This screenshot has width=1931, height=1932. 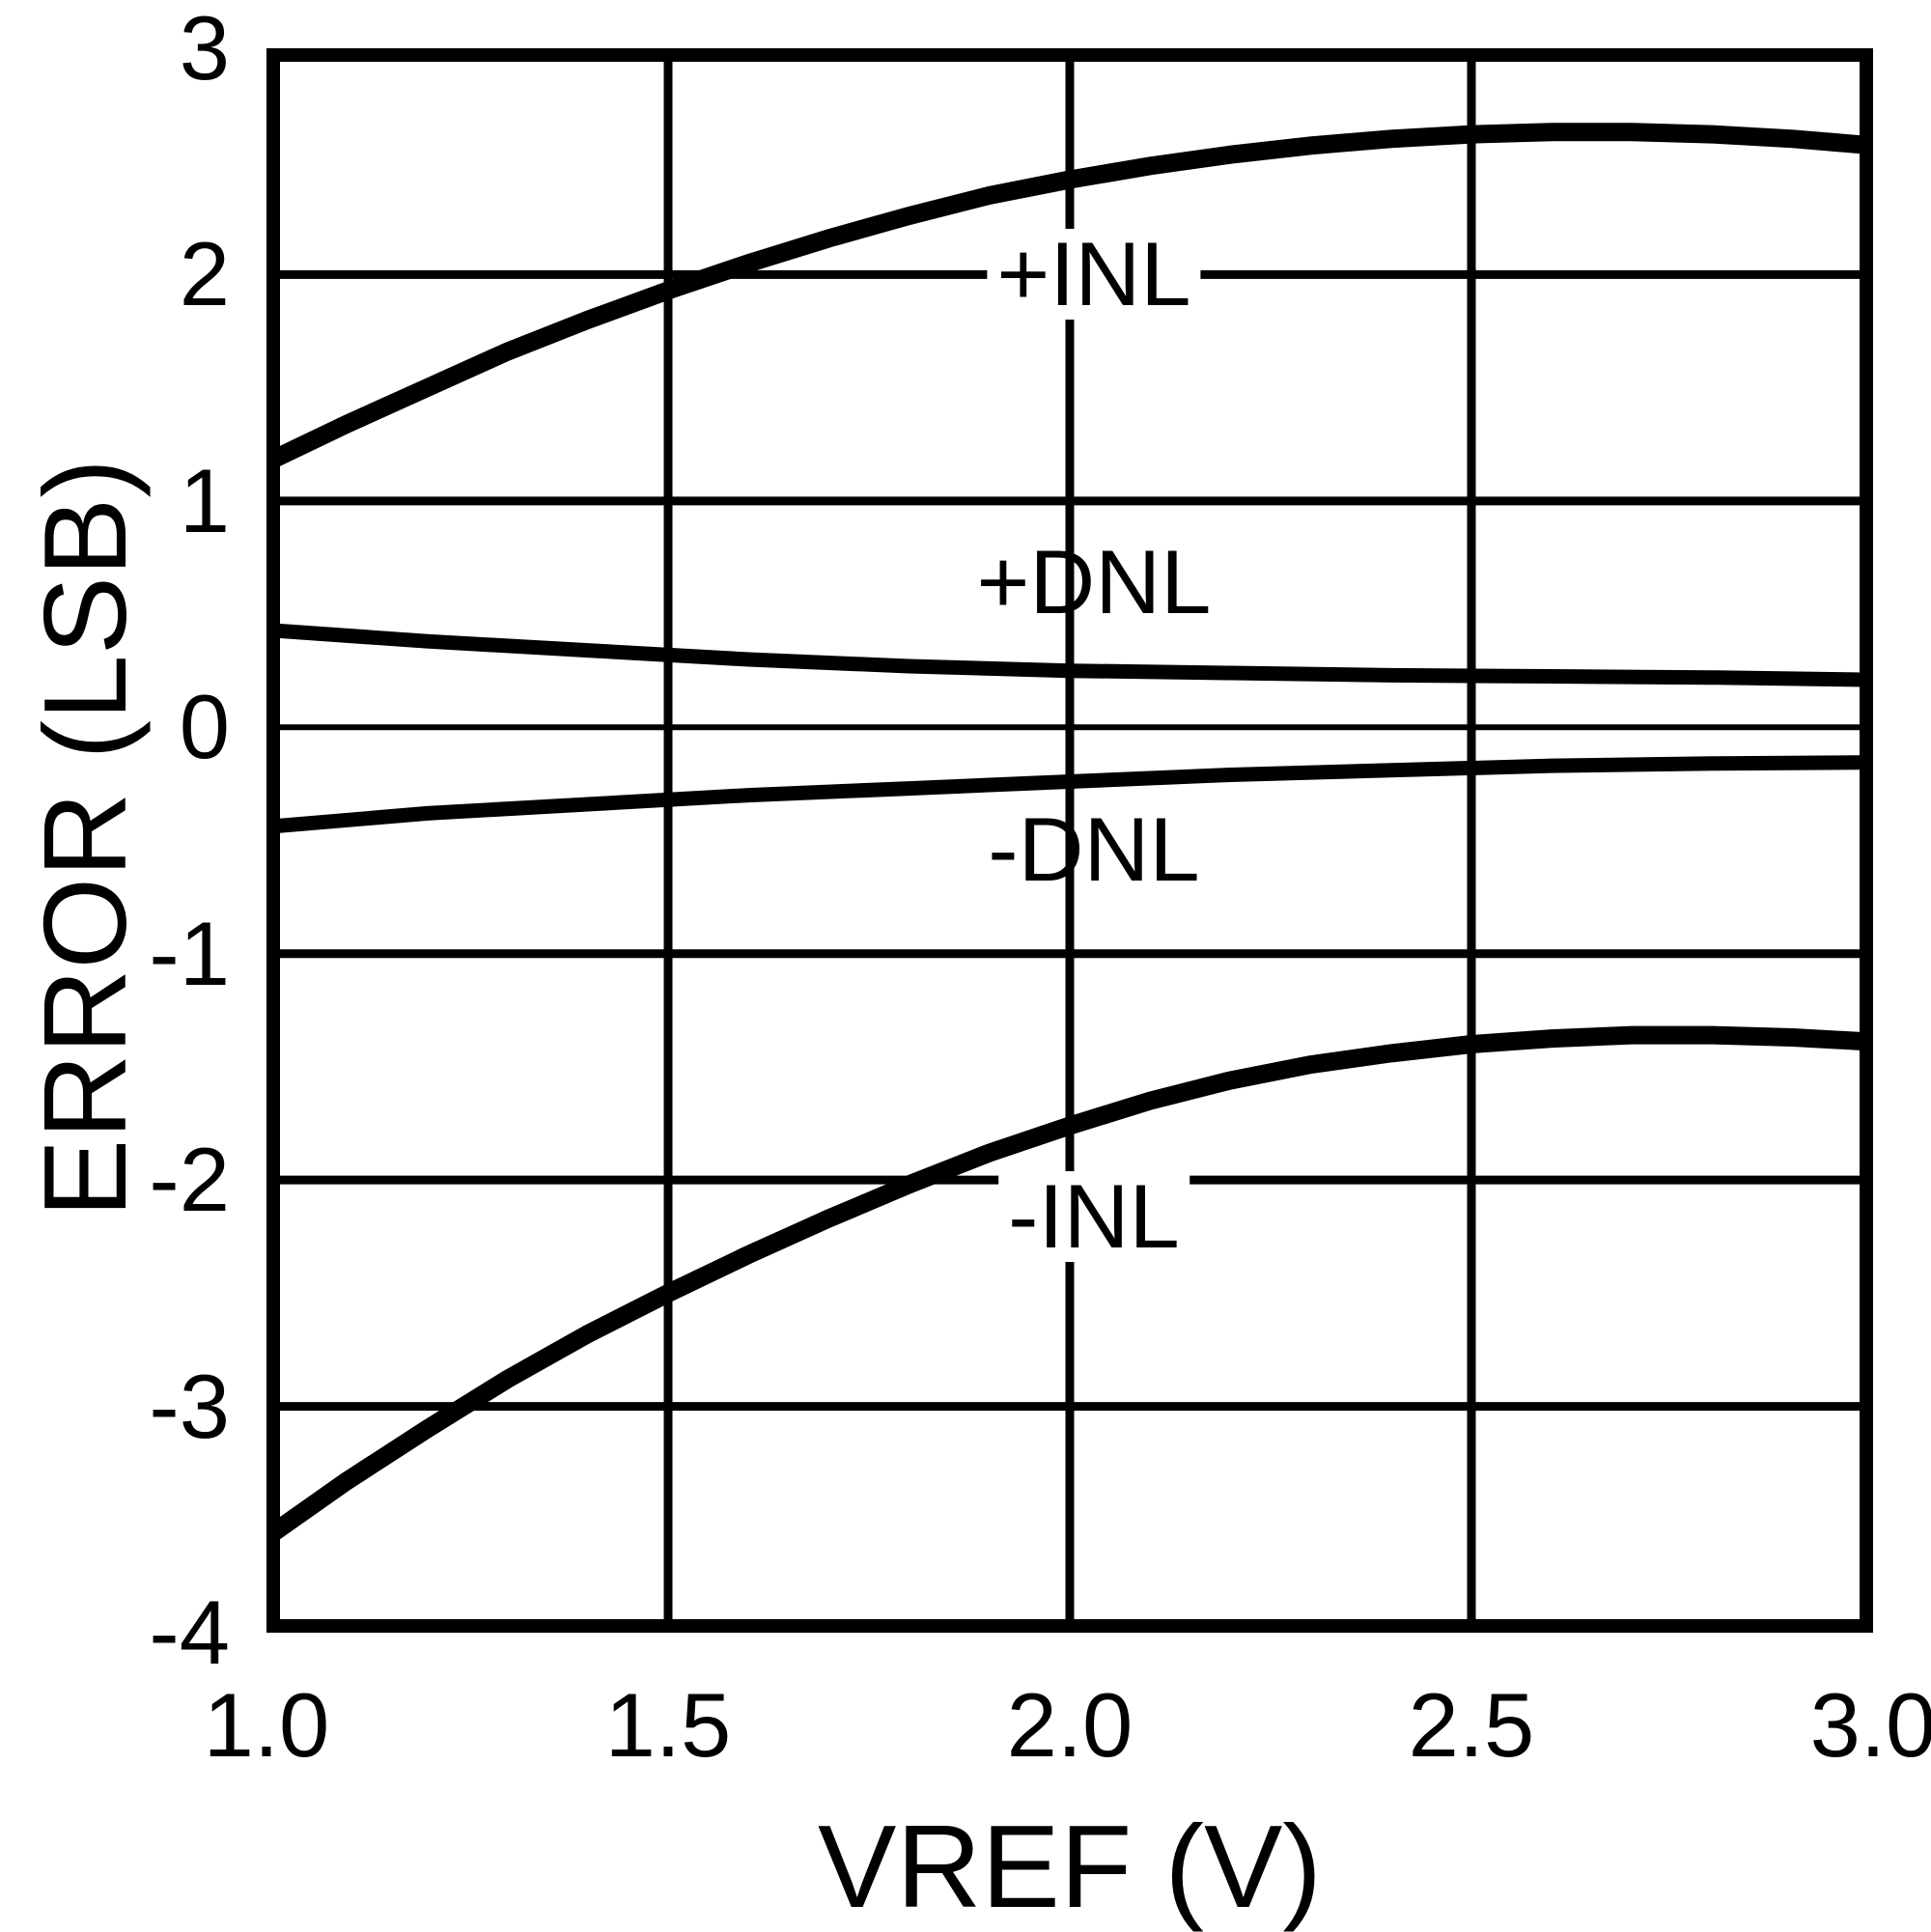 I want to click on curve-label-+DNL: +DNL, so click(x=1094, y=582).